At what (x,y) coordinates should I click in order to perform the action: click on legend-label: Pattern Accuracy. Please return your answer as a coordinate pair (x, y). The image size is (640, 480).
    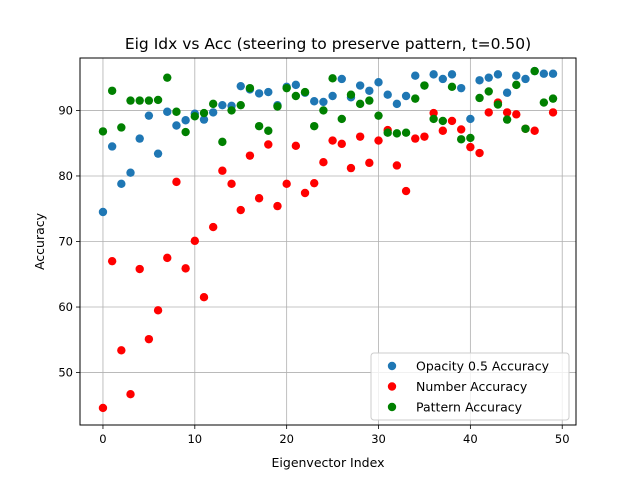
    Looking at the image, I should click on (469, 407).